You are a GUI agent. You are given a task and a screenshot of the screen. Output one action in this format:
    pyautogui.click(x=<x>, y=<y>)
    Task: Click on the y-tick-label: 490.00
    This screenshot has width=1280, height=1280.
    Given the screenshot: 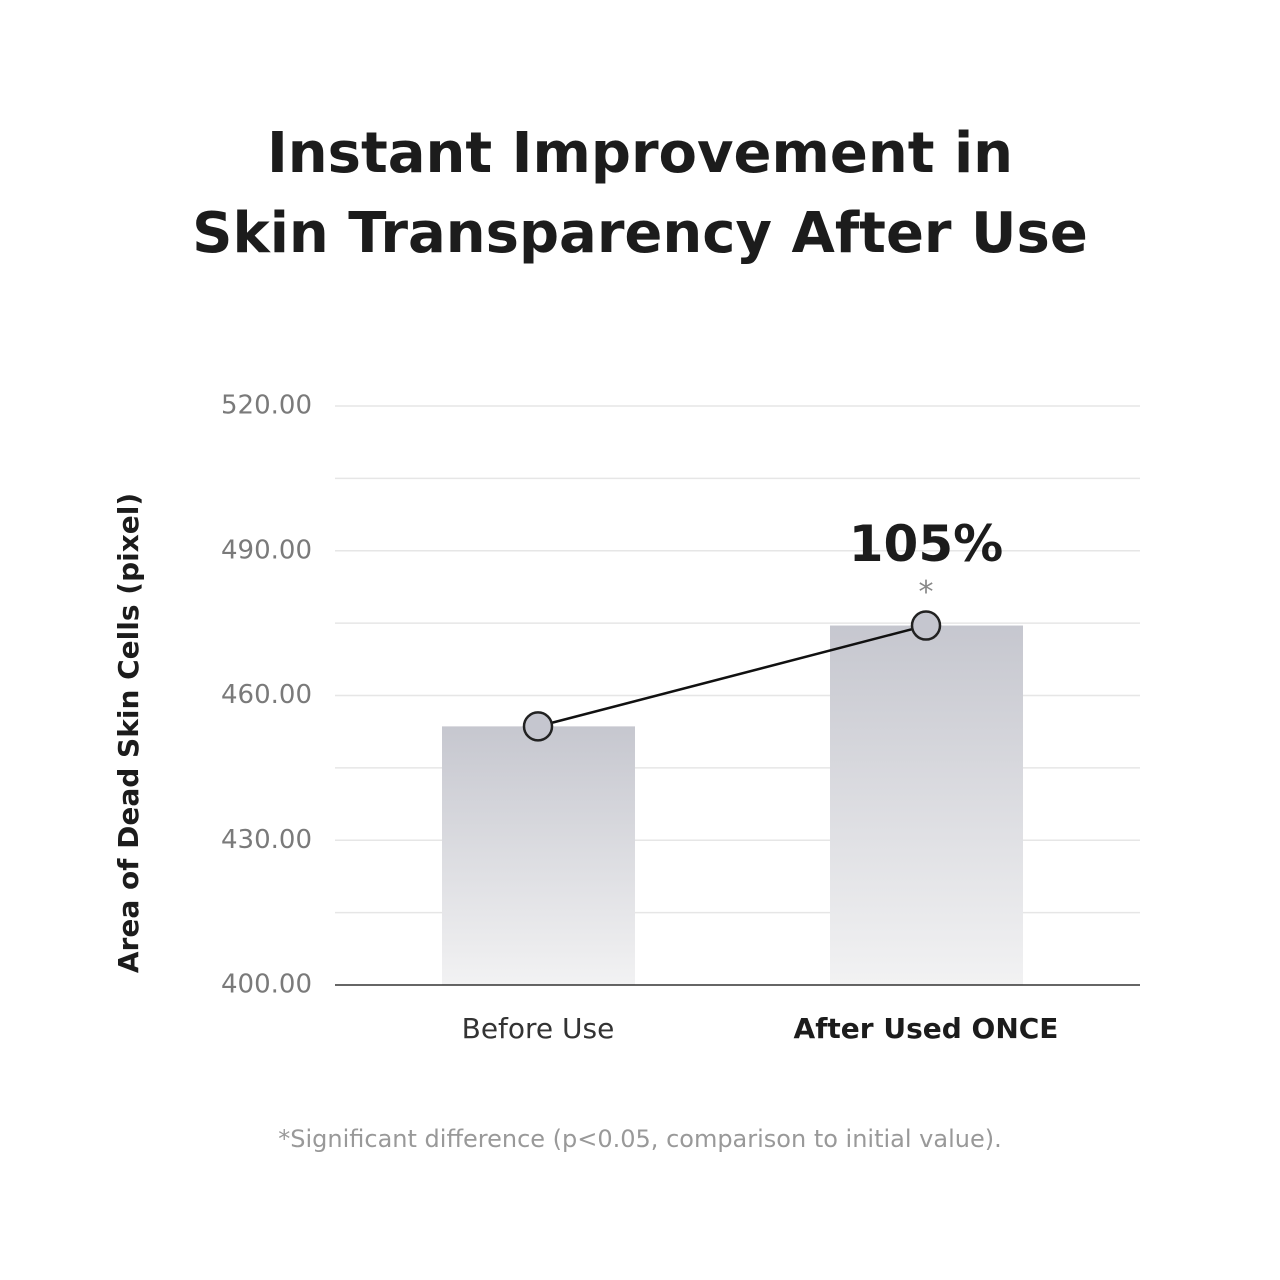 What is the action you would take?
    pyautogui.click(x=266, y=550)
    